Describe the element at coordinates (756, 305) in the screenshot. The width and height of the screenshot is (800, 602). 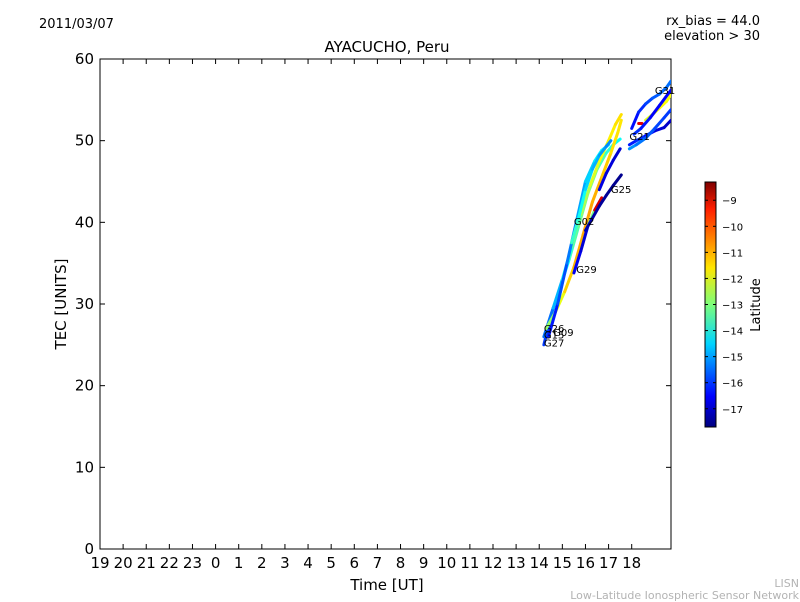
I see `colorbar-label: Latitude` at that location.